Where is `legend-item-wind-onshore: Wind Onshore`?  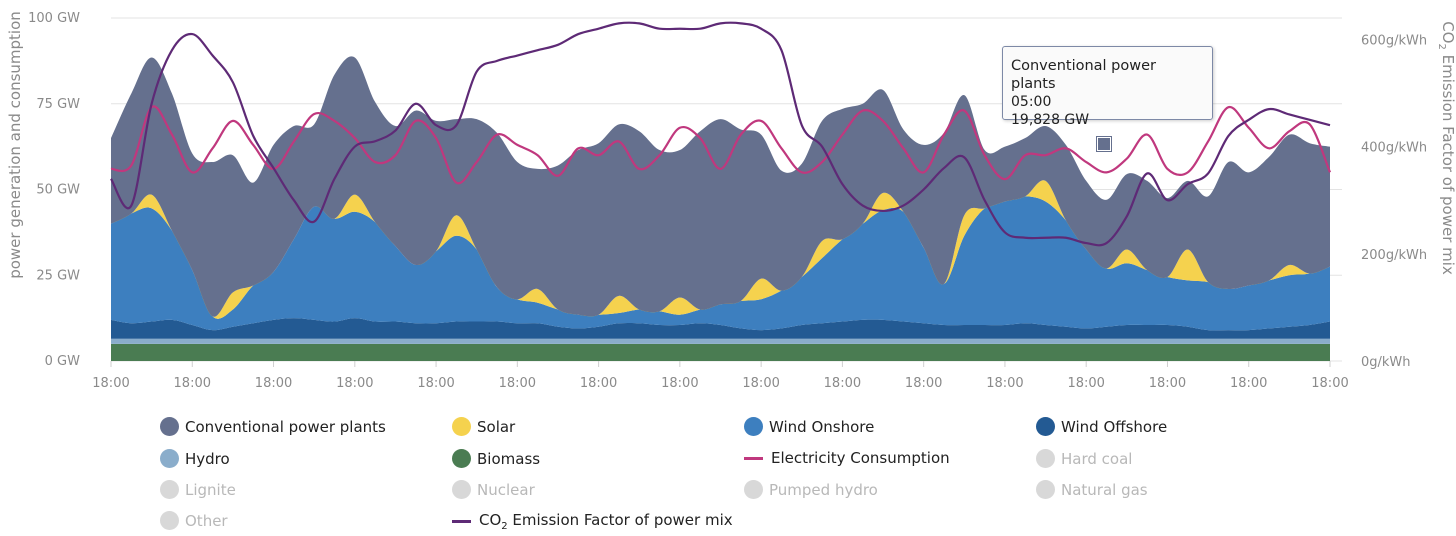
legend-item-wind-onshore: Wind Onshore is located at coordinates (809, 426).